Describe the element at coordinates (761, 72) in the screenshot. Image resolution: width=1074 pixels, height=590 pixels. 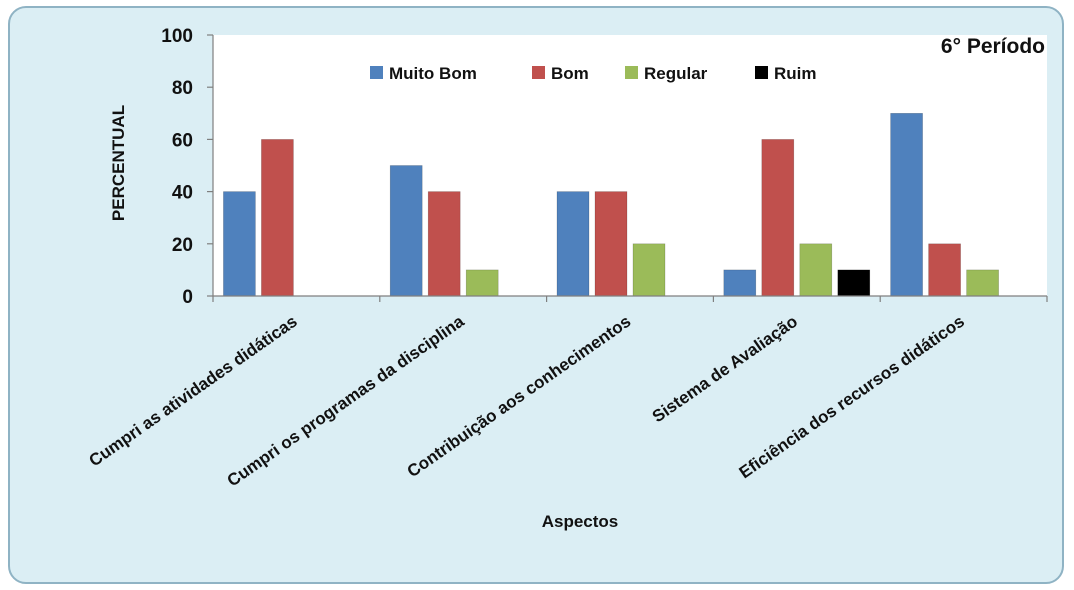
I see `legend-swatch-ruim` at that location.